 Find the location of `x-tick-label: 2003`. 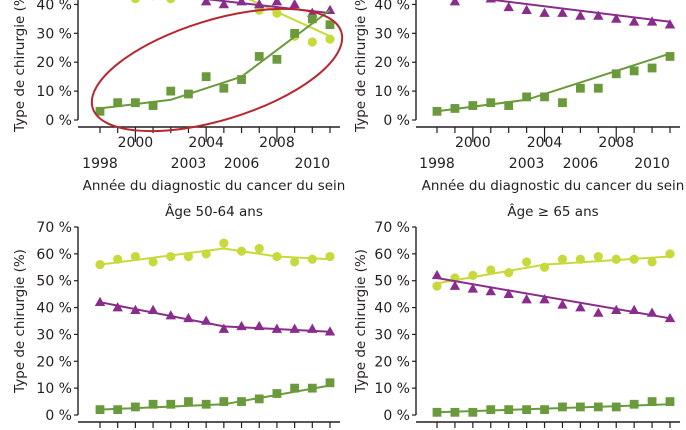

x-tick-label: 2003 is located at coordinates (527, 164).